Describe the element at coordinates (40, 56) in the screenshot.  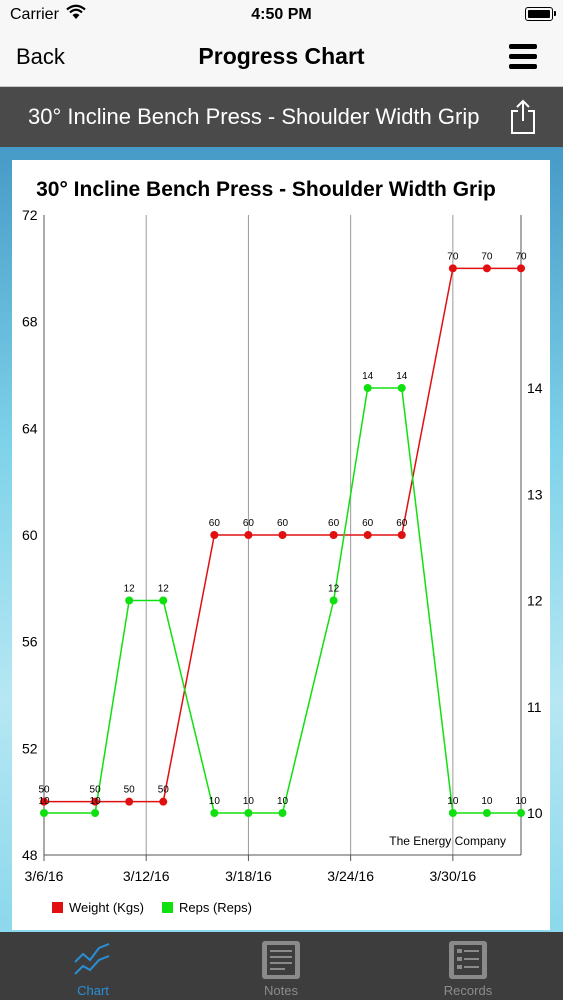
I see `back-button: Back` at that location.